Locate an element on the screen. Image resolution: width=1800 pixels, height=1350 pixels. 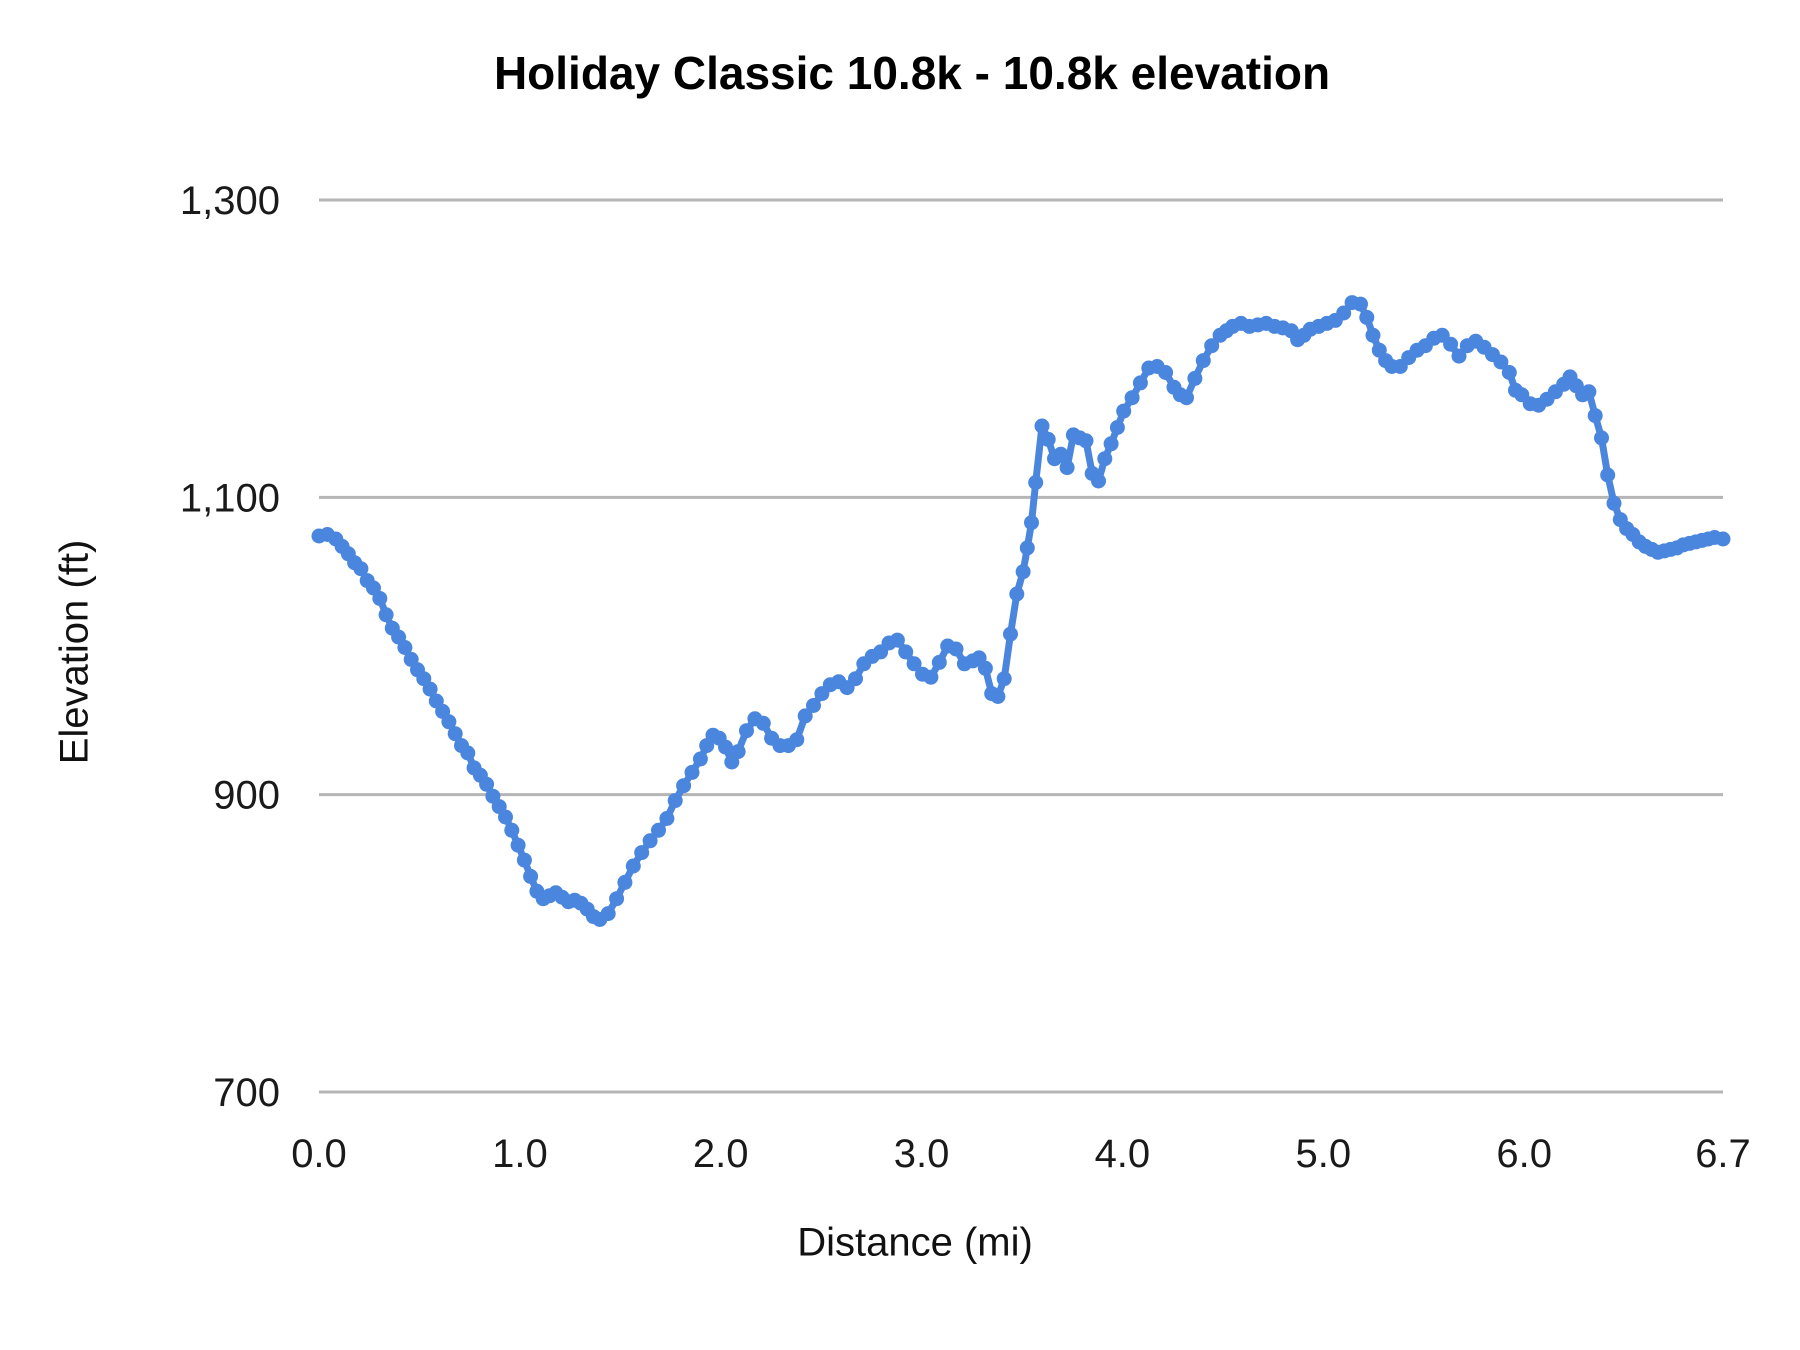
x-axis-title: Distance (mi) is located at coordinates (915, 1242).